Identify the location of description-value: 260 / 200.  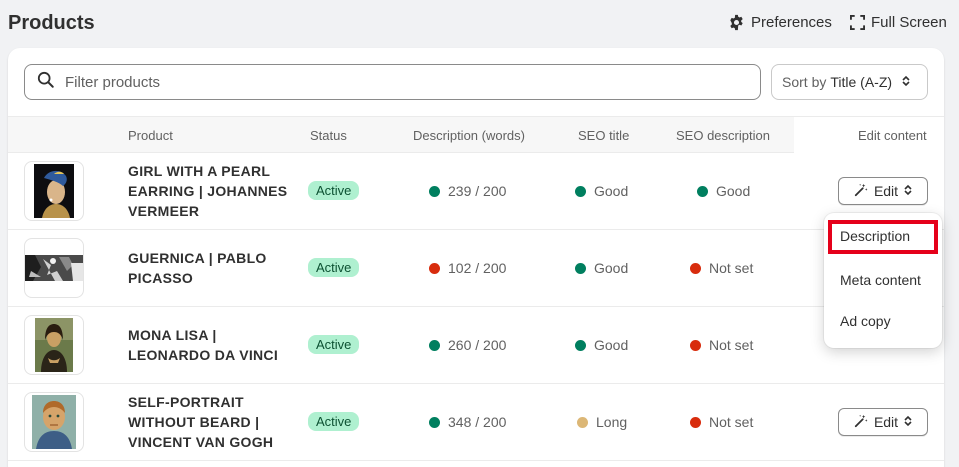
(477, 345).